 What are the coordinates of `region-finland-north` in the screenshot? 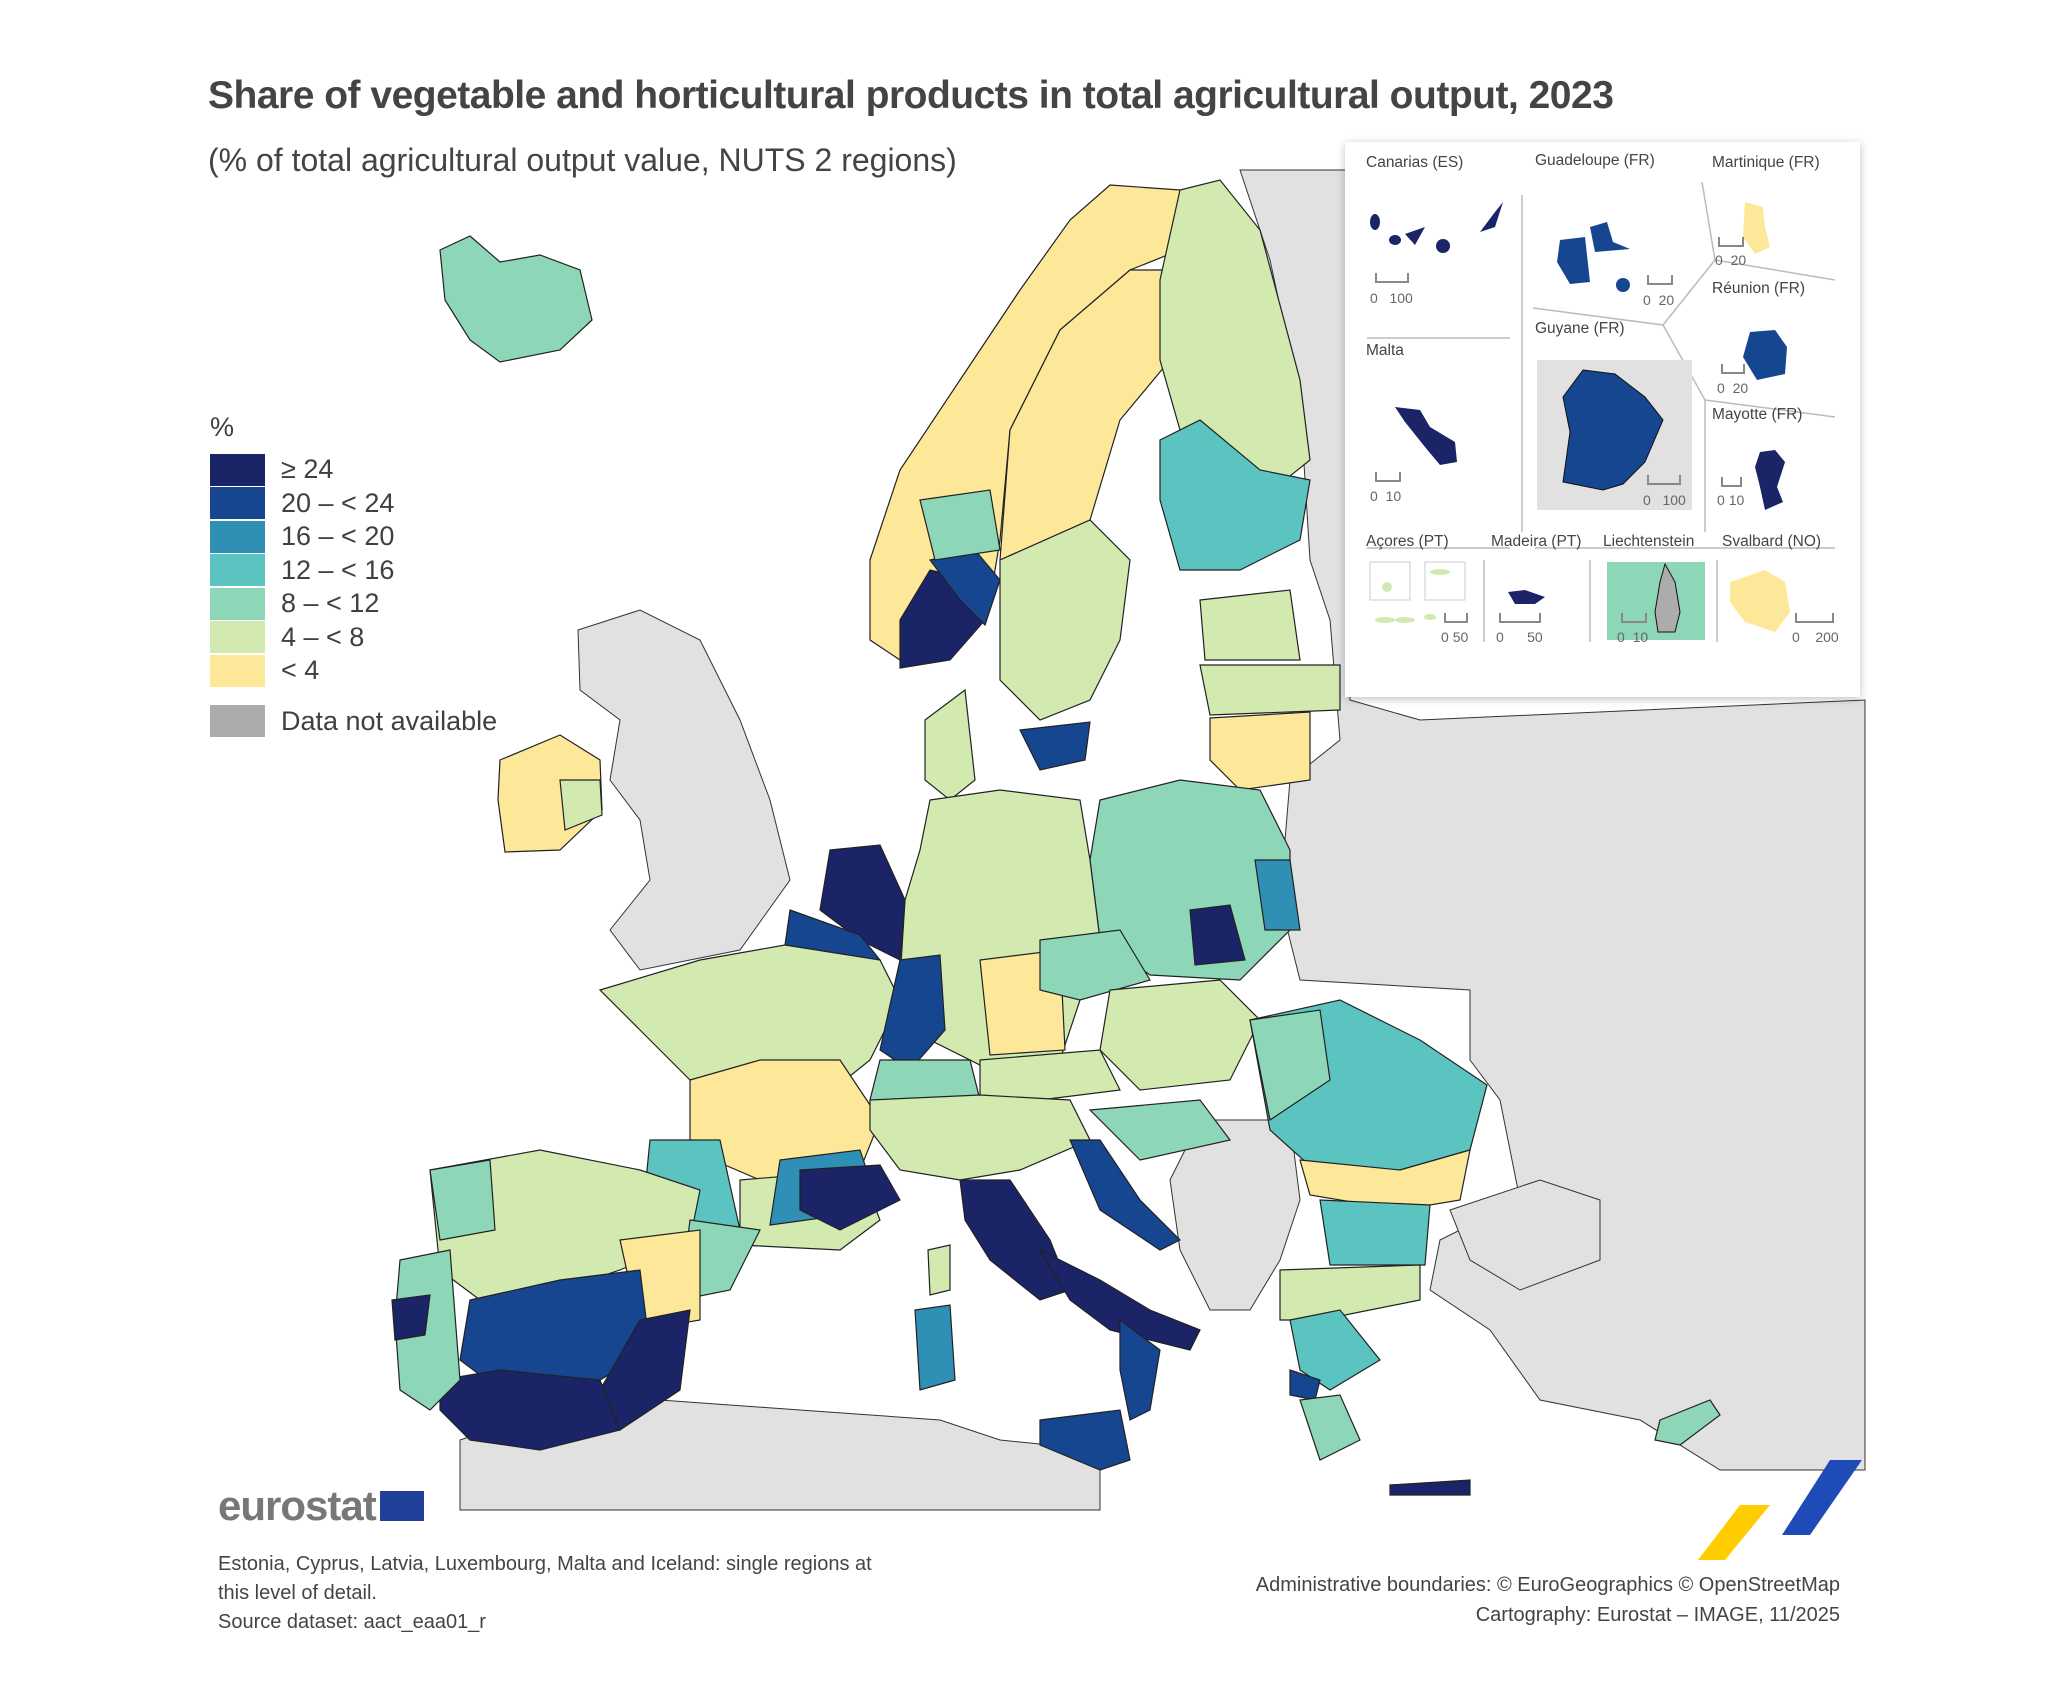 It's located at (1235, 340).